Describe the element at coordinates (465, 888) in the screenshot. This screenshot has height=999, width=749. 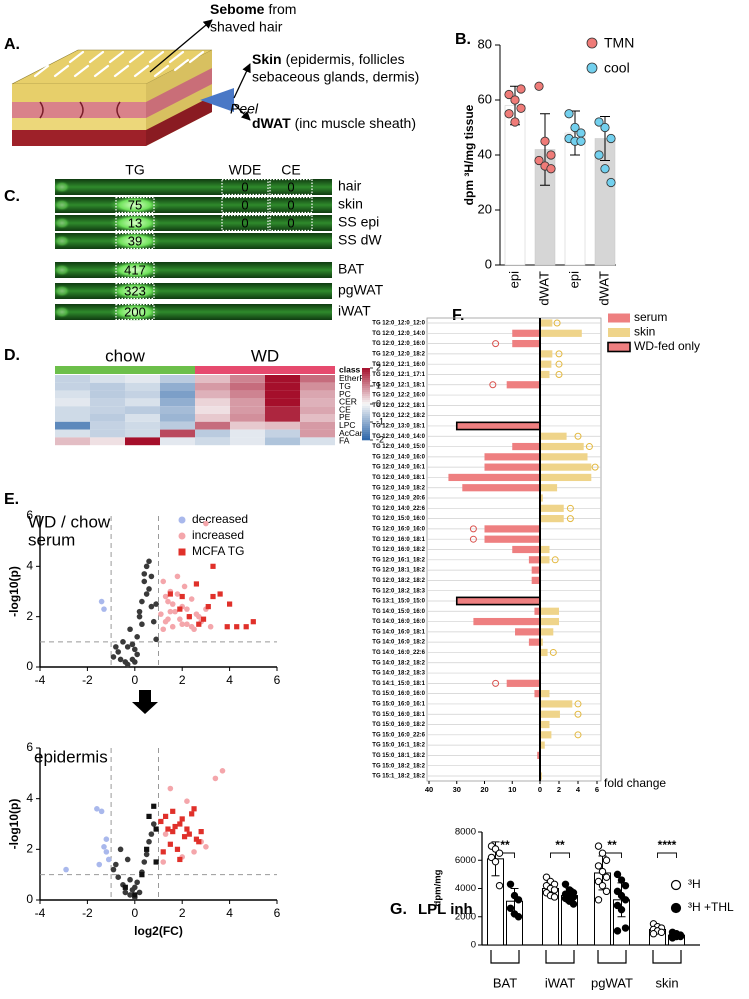
I see `y-tick-label: 4000` at that location.